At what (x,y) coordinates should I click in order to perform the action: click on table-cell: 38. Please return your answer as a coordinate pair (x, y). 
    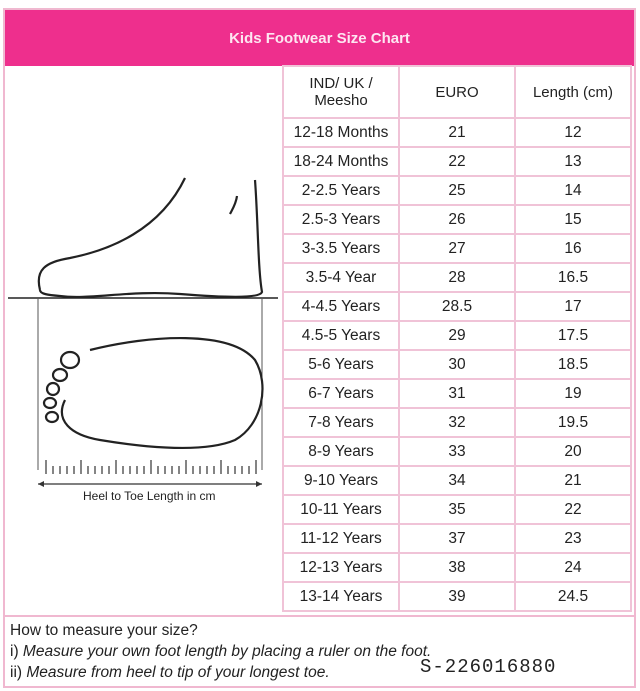
    Looking at the image, I should click on (457, 567).